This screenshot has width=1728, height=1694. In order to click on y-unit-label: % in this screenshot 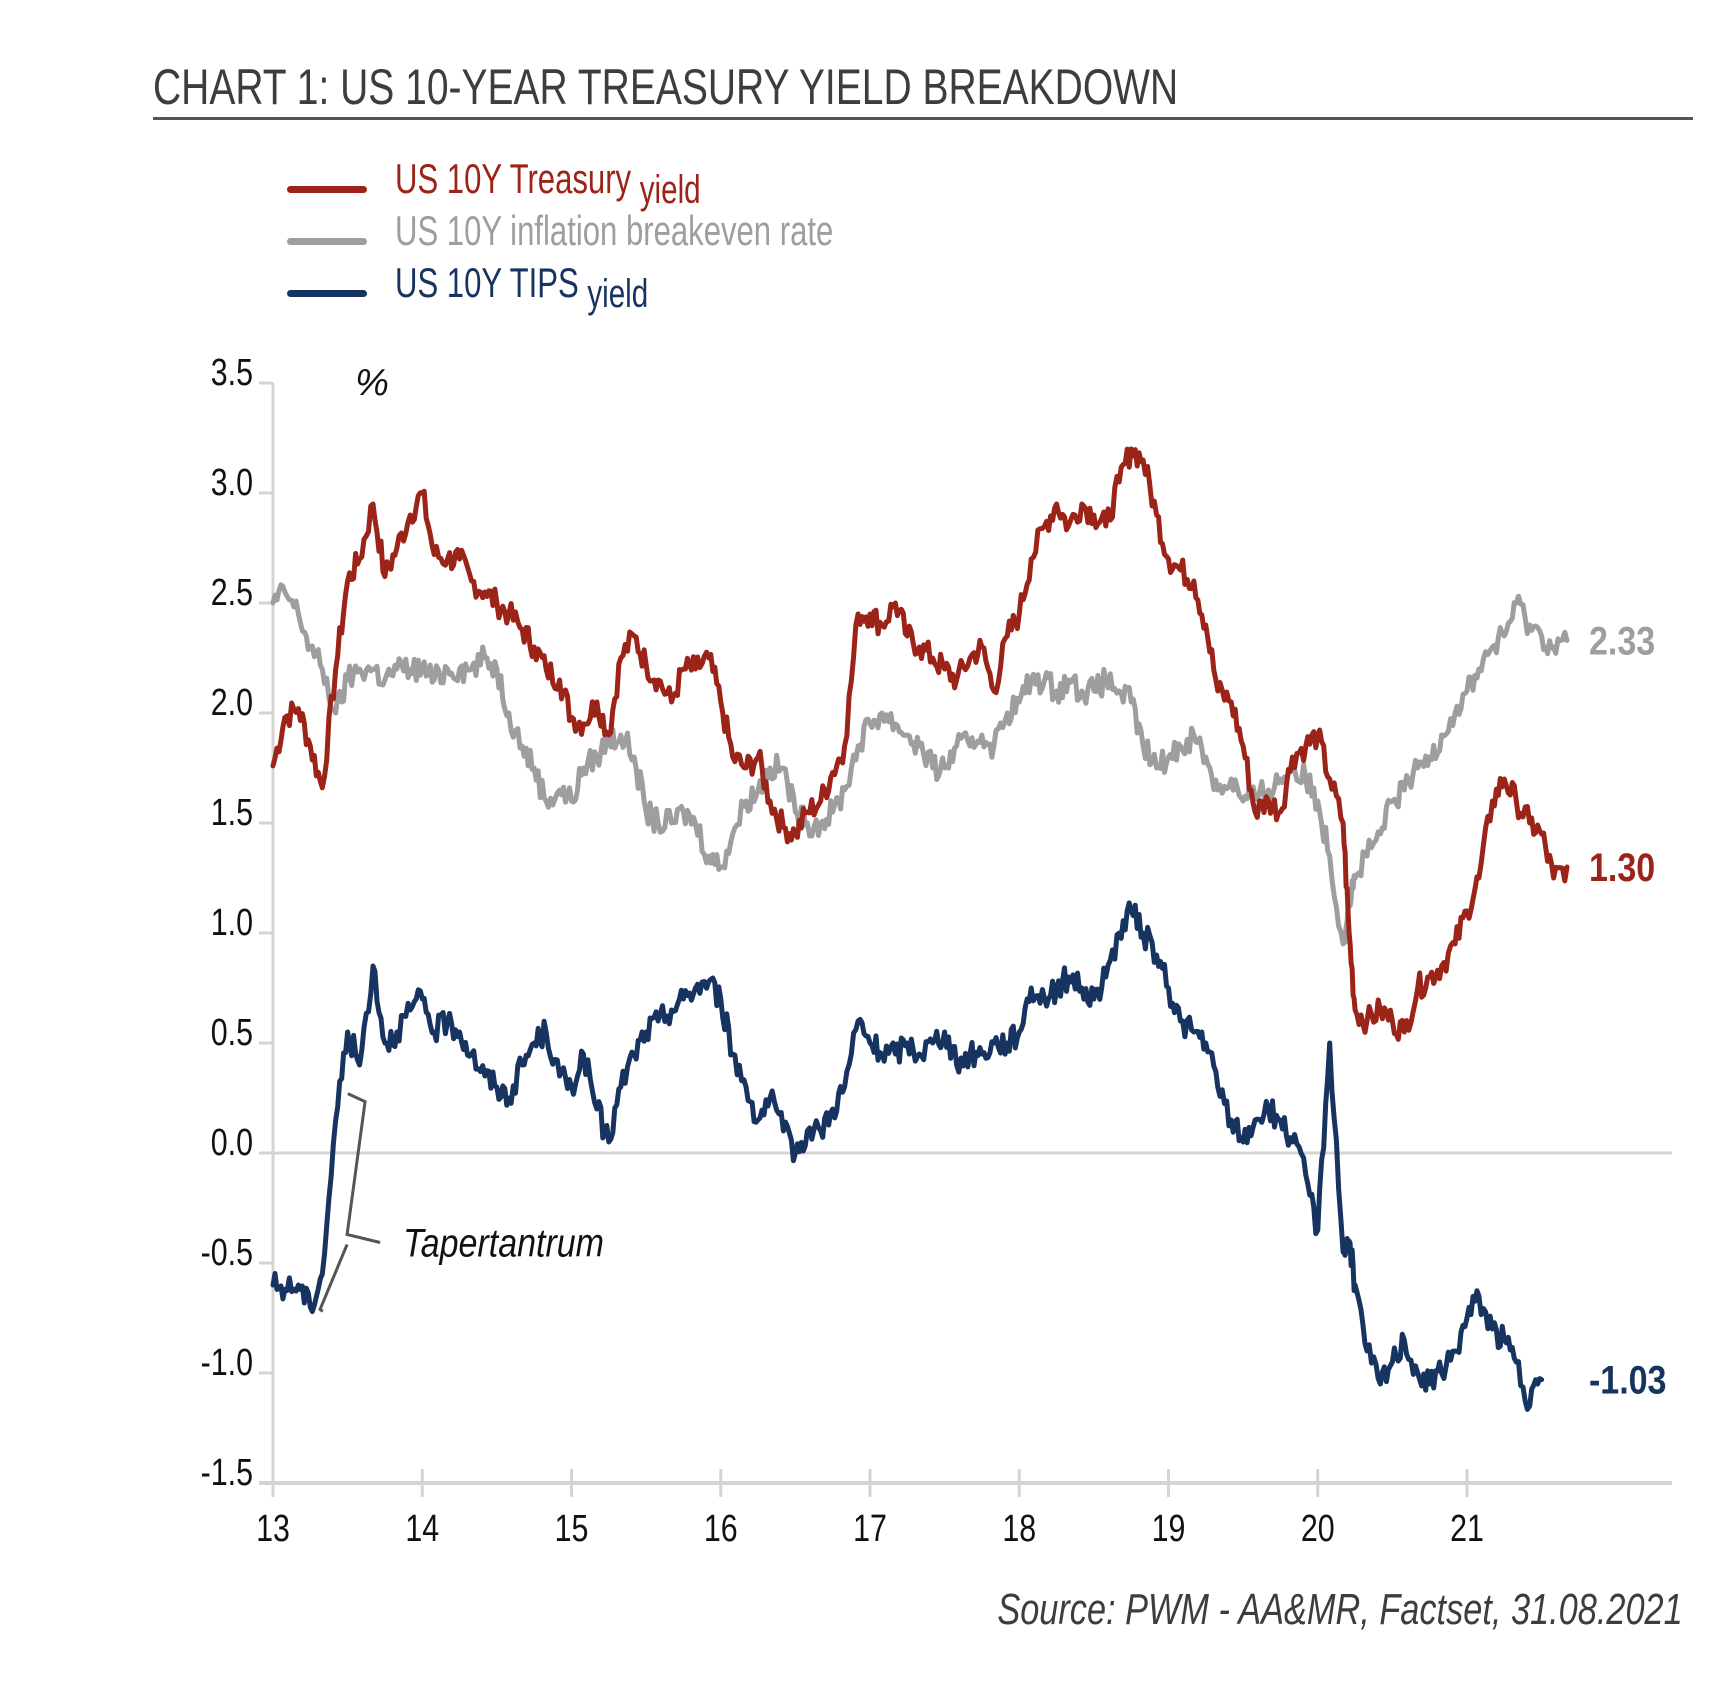, I will do `click(372, 383)`.